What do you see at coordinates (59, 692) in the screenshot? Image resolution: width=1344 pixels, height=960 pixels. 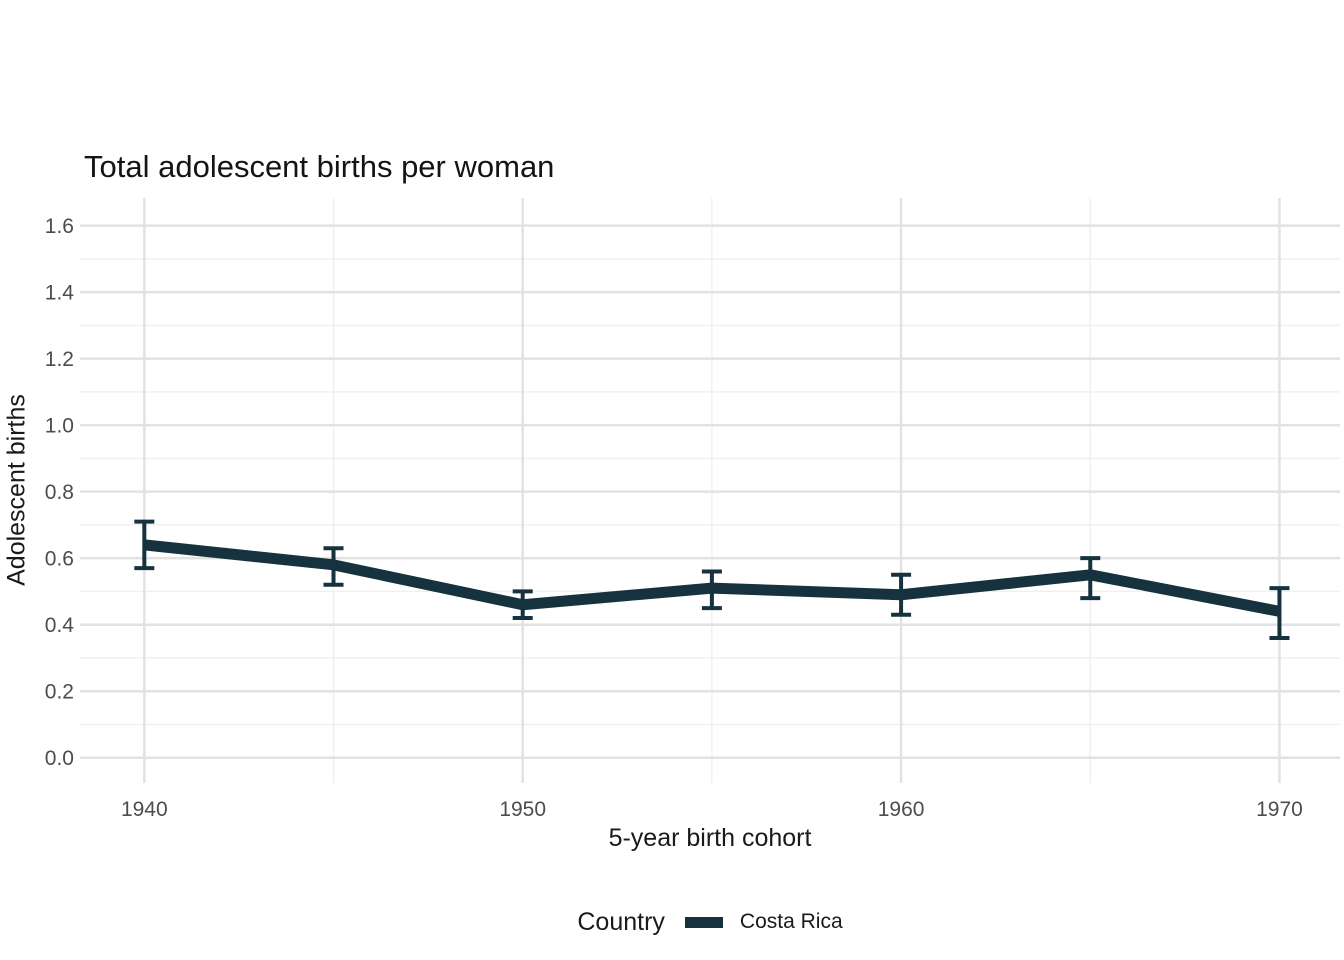 I see `y-tick-label: 0.2` at bounding box center [59, 692].